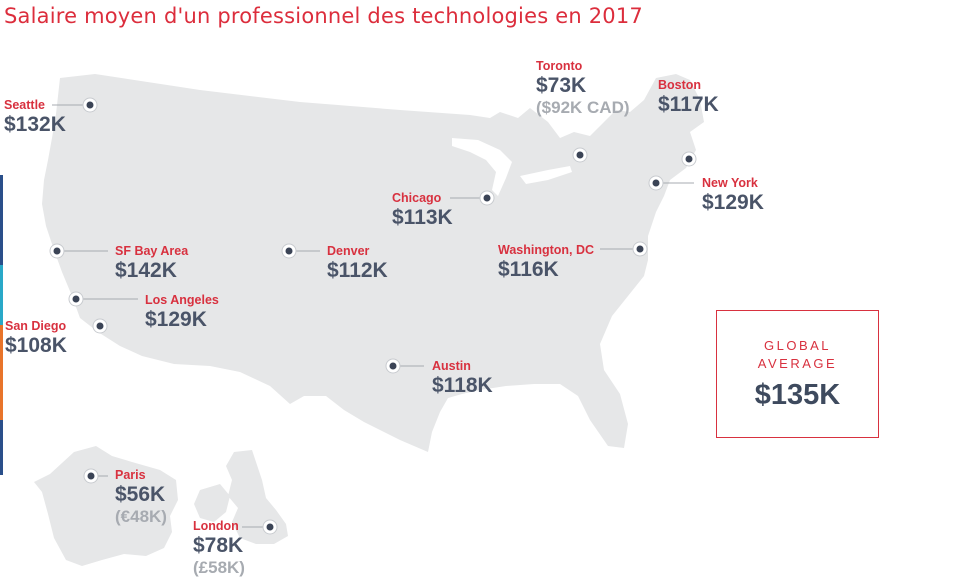  What do you see at coordinates (580, 155) in the screenshot?
I see `marker-toronto` at bounding box center [580, 155].